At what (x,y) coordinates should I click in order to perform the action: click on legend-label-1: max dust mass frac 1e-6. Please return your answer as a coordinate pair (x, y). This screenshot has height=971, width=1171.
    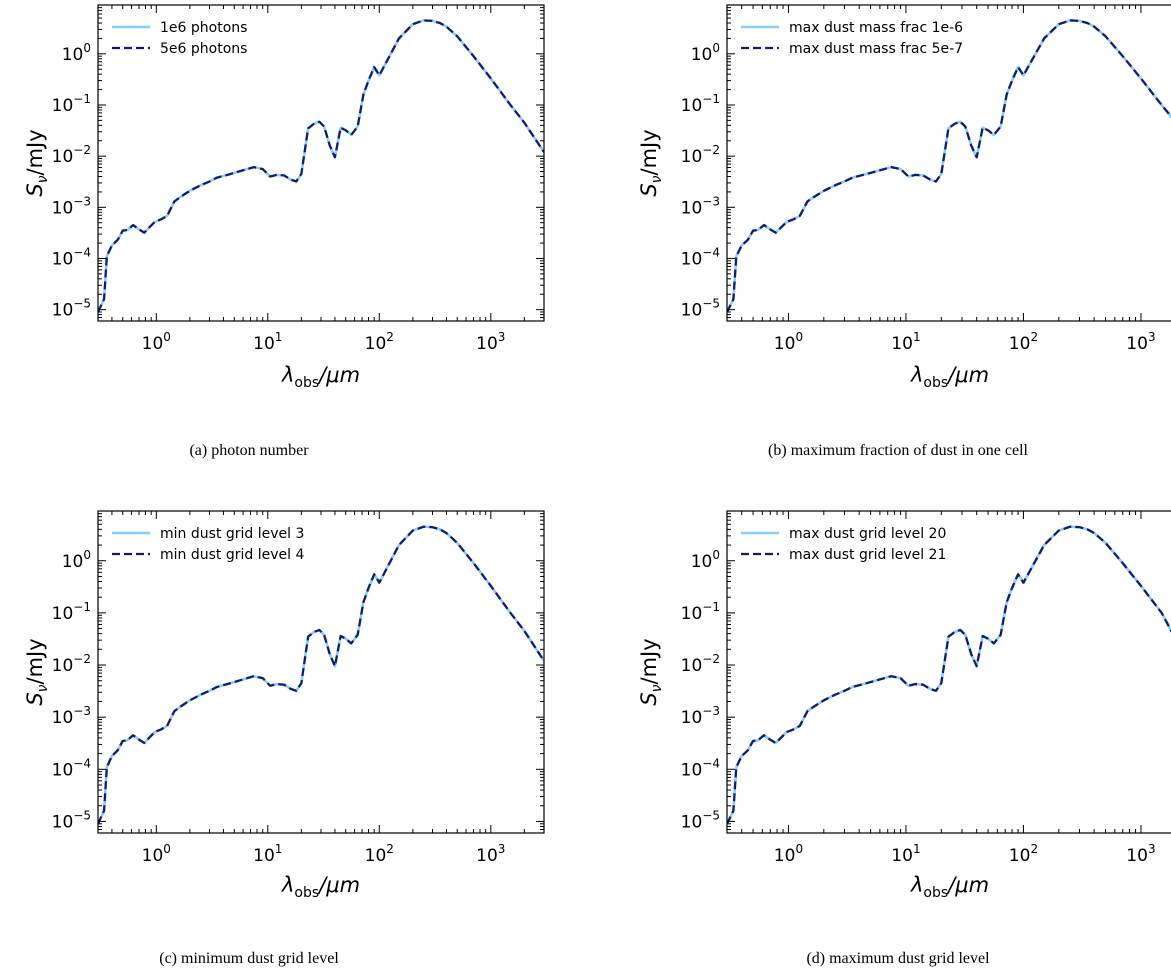
    Looking at the image, I should click on (876, 28).